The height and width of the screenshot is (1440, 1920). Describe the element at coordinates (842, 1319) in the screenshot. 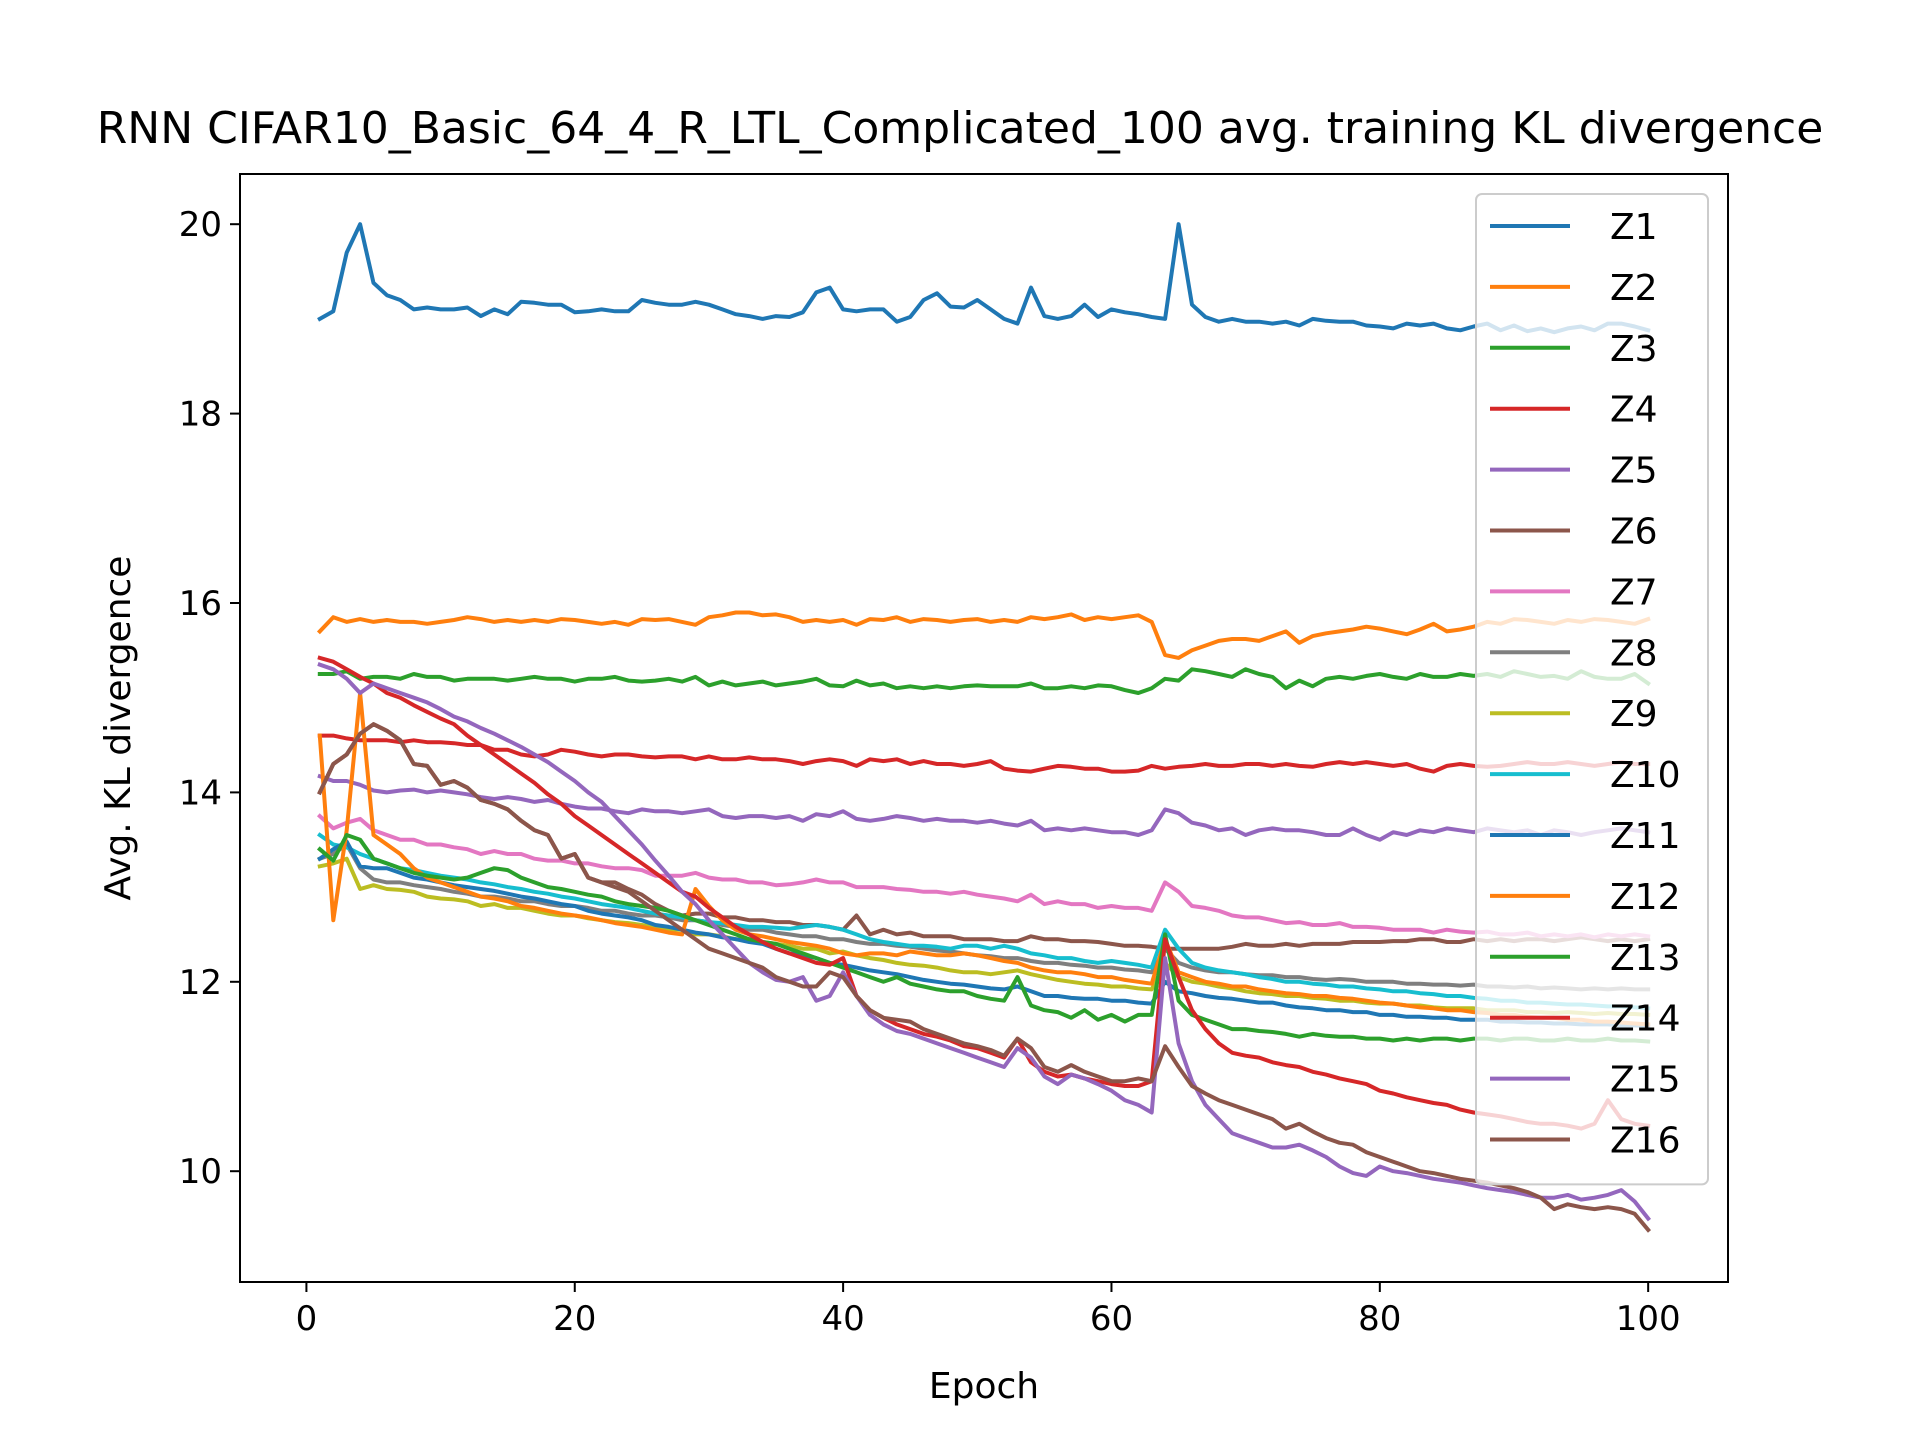

I see `x-tick-label: 40` at that location.